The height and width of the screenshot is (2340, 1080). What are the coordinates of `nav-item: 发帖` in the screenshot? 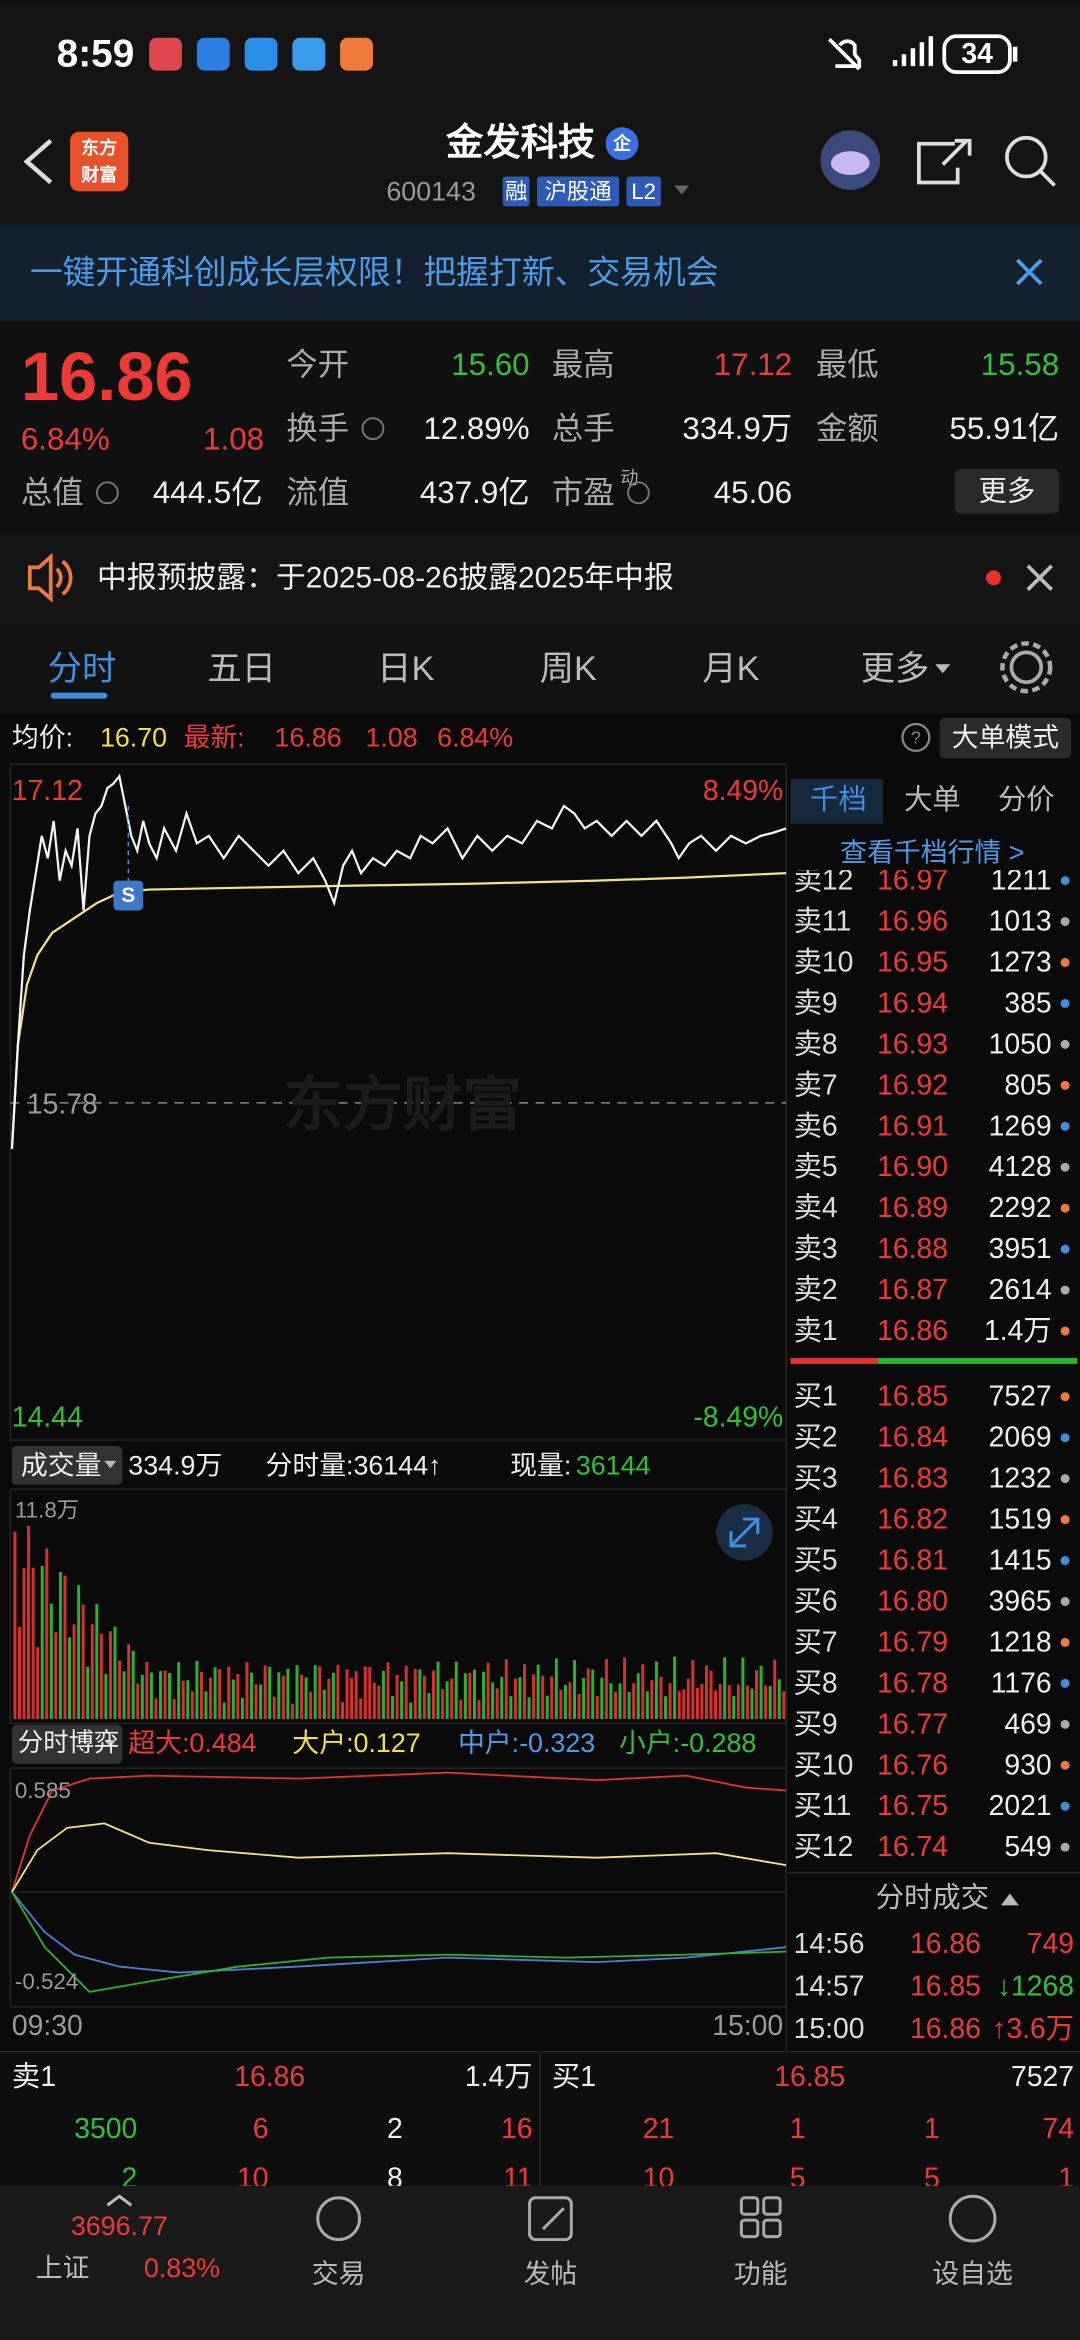 It's located at (551, 2274).